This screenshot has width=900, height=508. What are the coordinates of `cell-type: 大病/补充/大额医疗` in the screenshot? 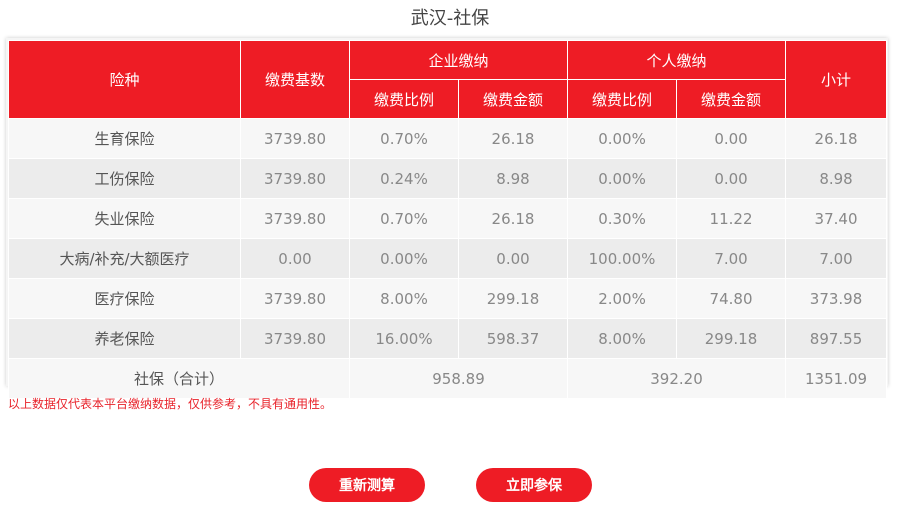 It's located at (124, 258).